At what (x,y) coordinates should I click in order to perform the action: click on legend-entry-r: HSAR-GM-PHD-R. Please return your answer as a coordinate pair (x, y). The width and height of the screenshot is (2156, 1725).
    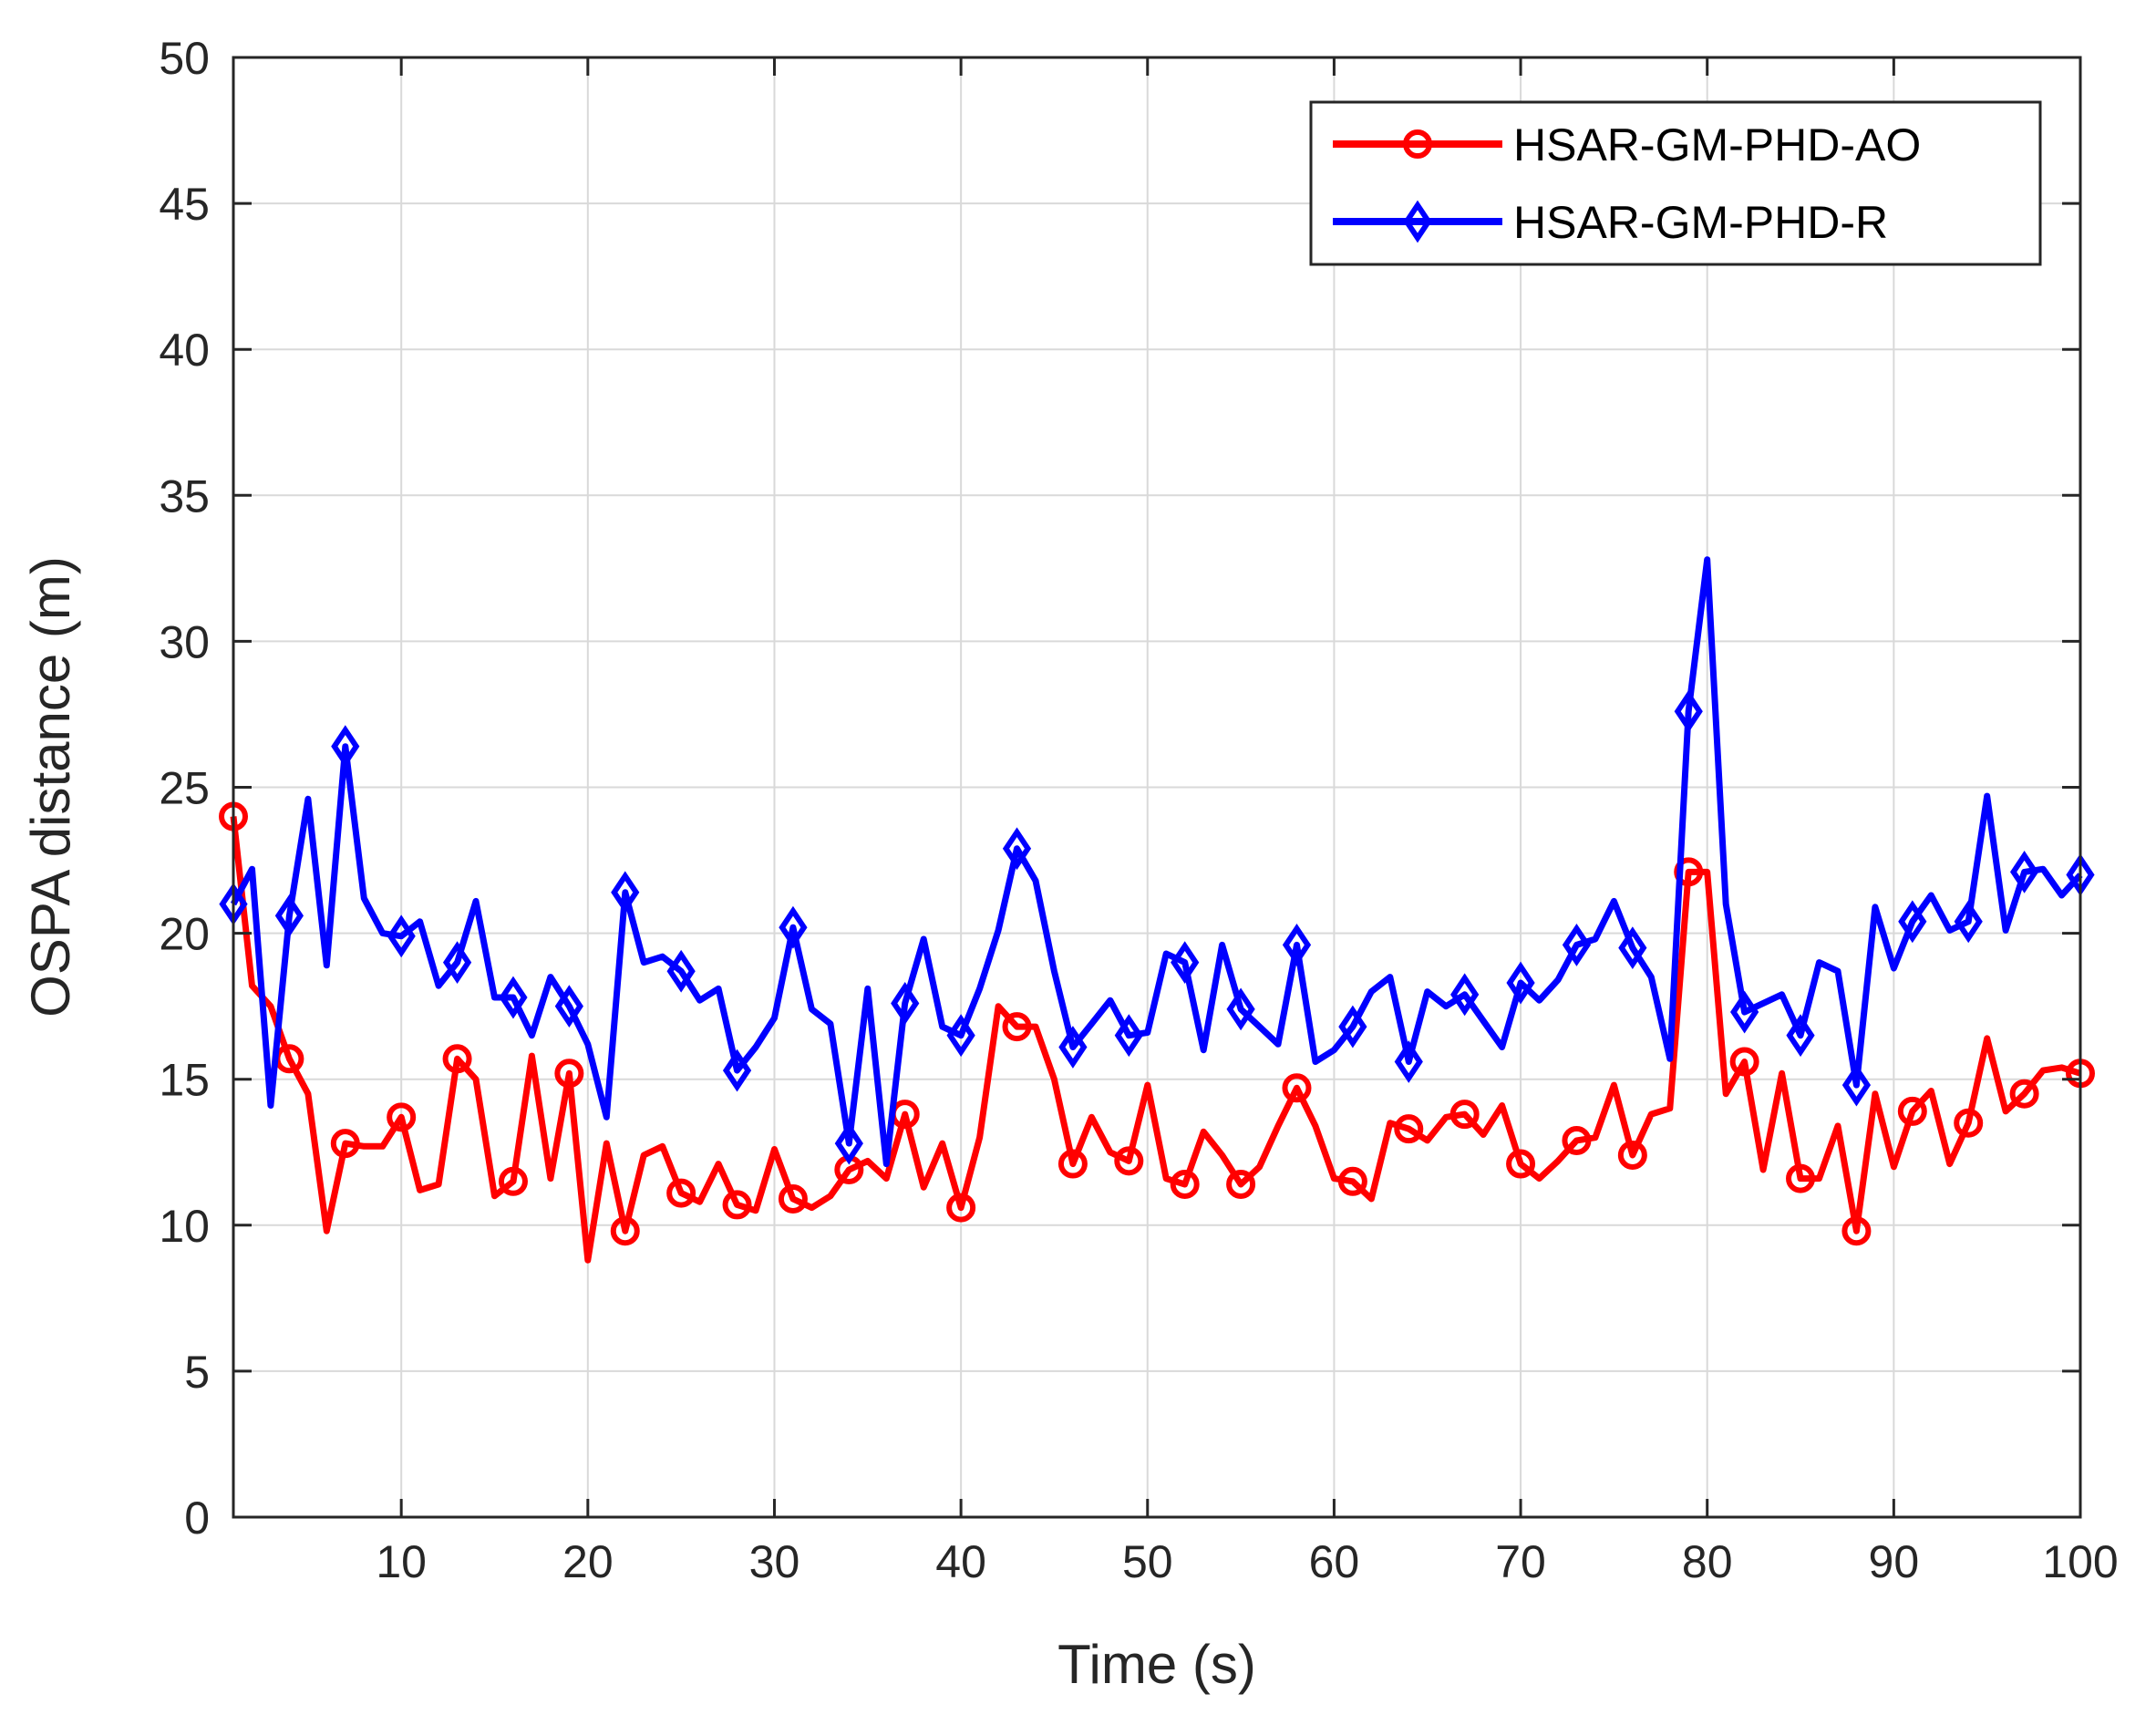
    Looking at the image, I should click on (1610, 223).